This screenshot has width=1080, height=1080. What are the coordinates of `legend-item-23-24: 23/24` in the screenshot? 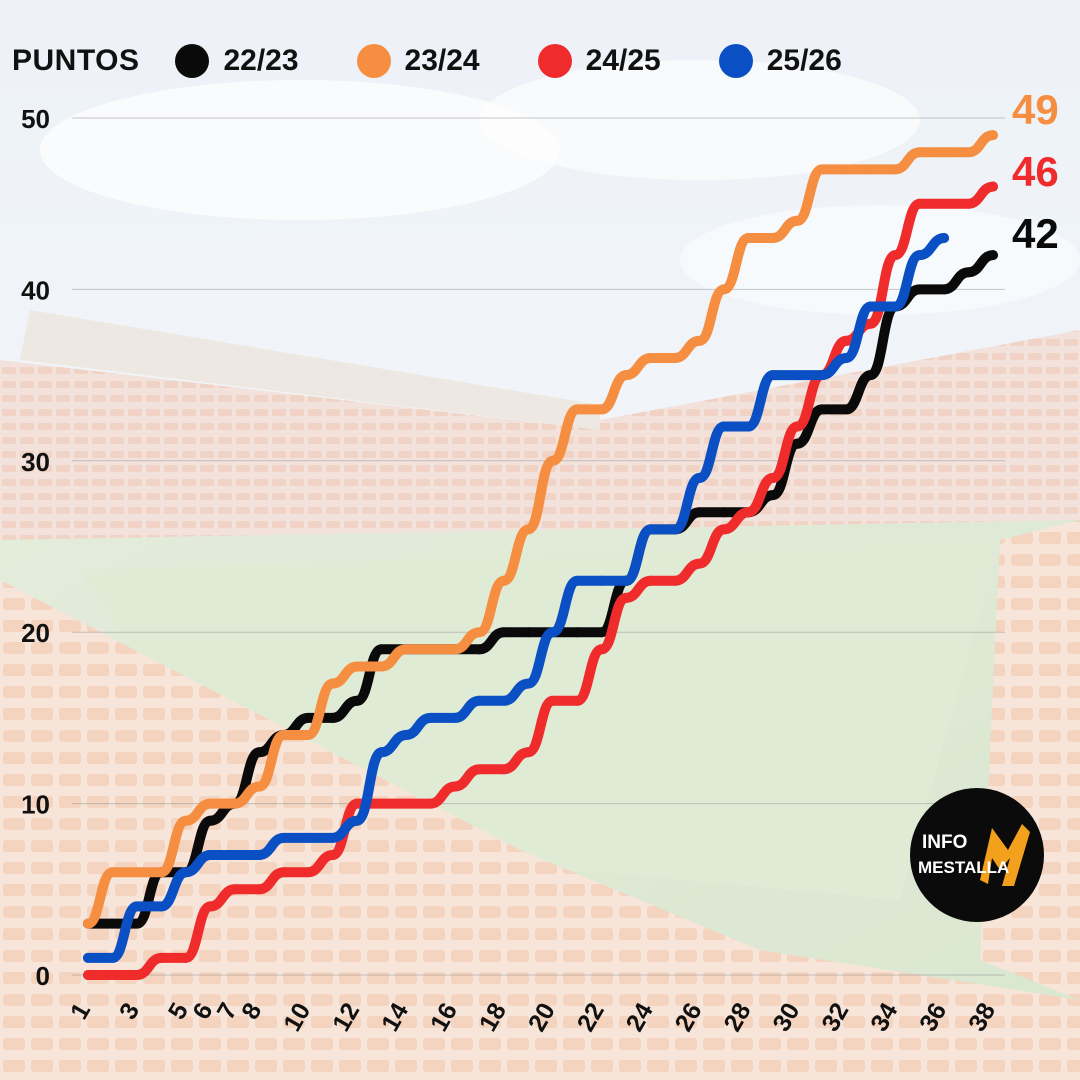 It's located at (418, 61).